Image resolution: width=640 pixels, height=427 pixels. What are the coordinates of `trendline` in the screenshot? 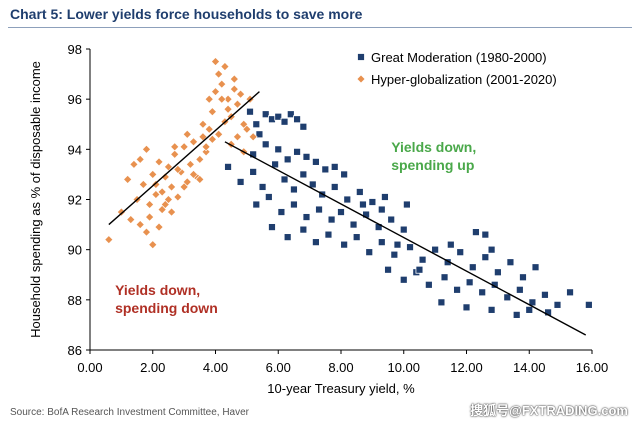 It's located at (184, 158).